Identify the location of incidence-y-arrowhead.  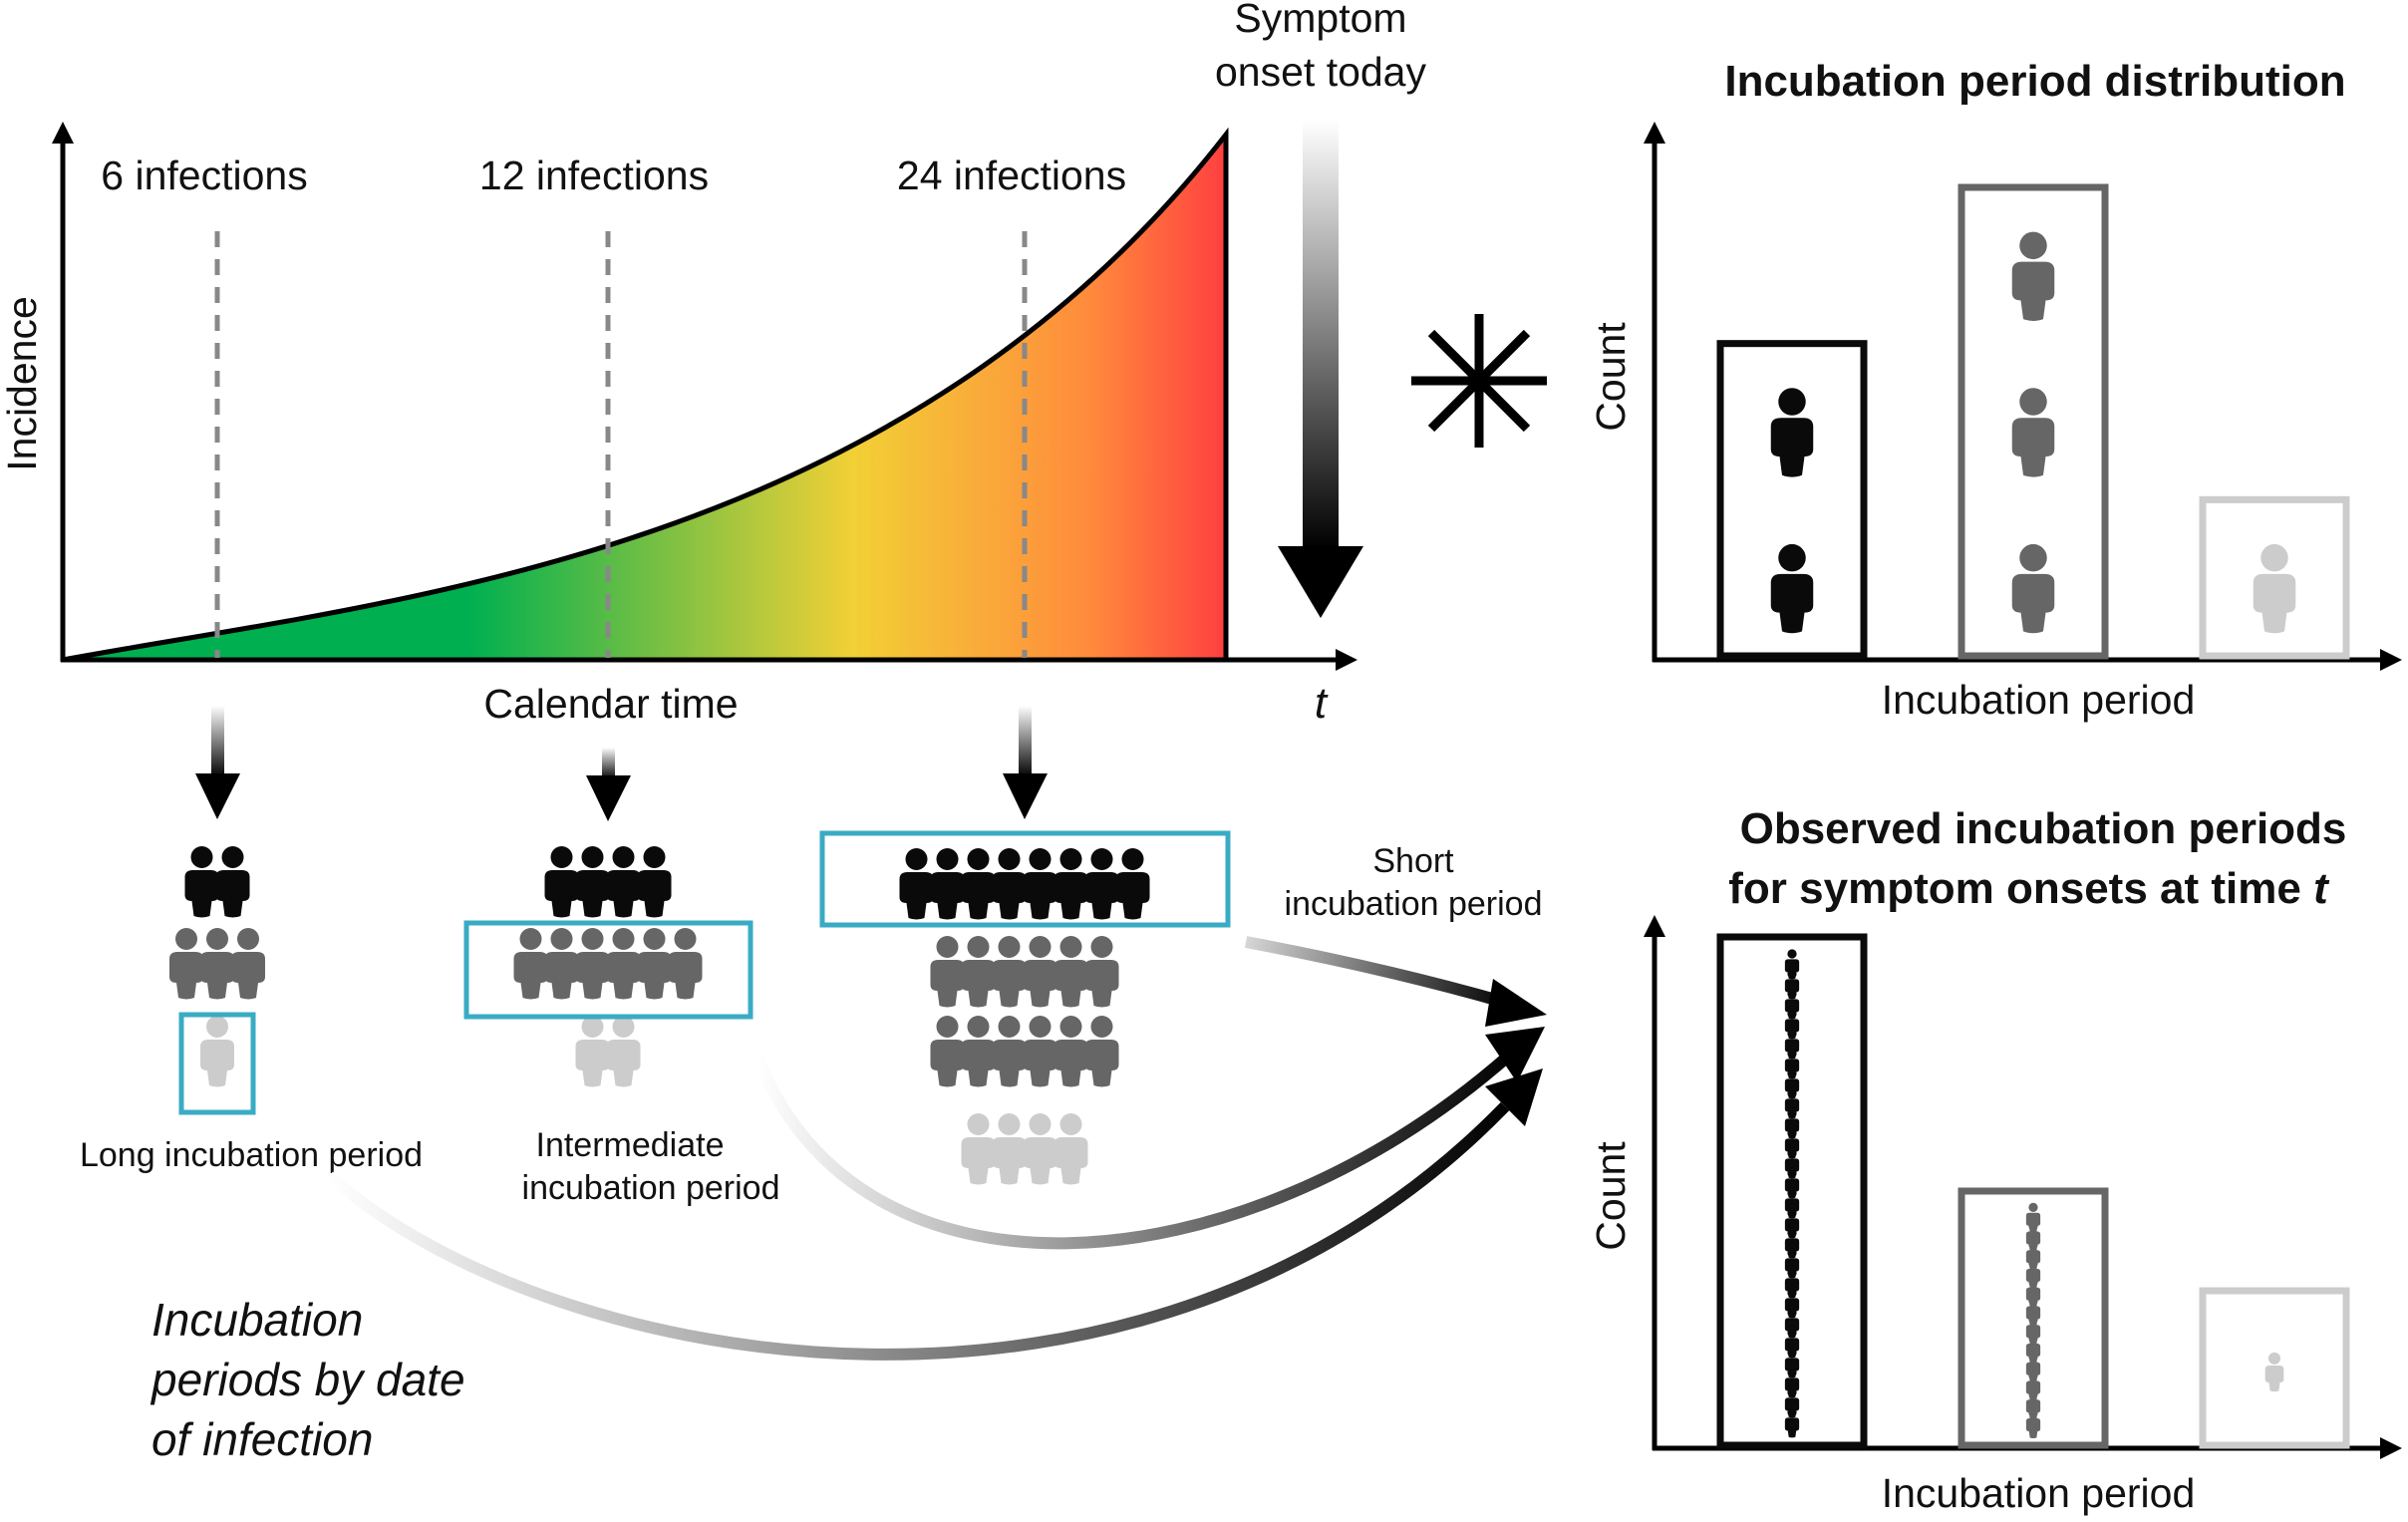
(63, 133).